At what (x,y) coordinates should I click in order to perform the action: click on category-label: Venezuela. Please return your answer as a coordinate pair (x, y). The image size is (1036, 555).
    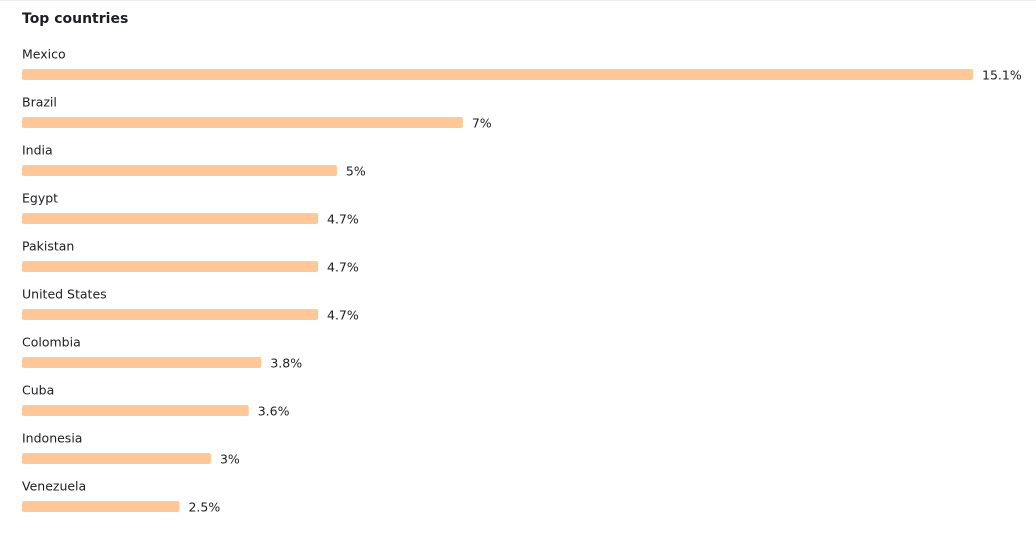
    Looking at the image, I should click on (54, 486).